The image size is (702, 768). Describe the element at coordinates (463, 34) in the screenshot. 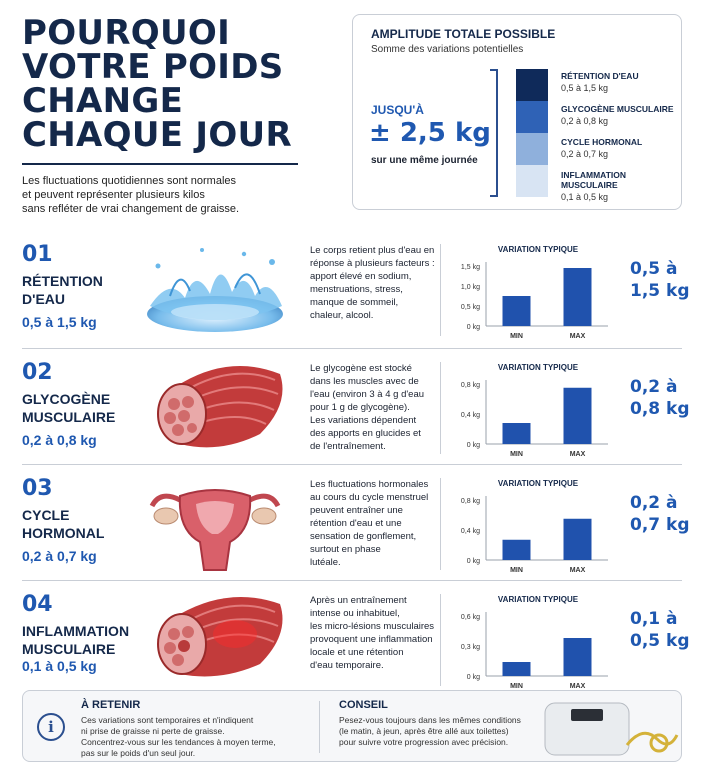

I see `amplitude-title: AMPLITUDE TOTALE POSSIBLE` at that location.